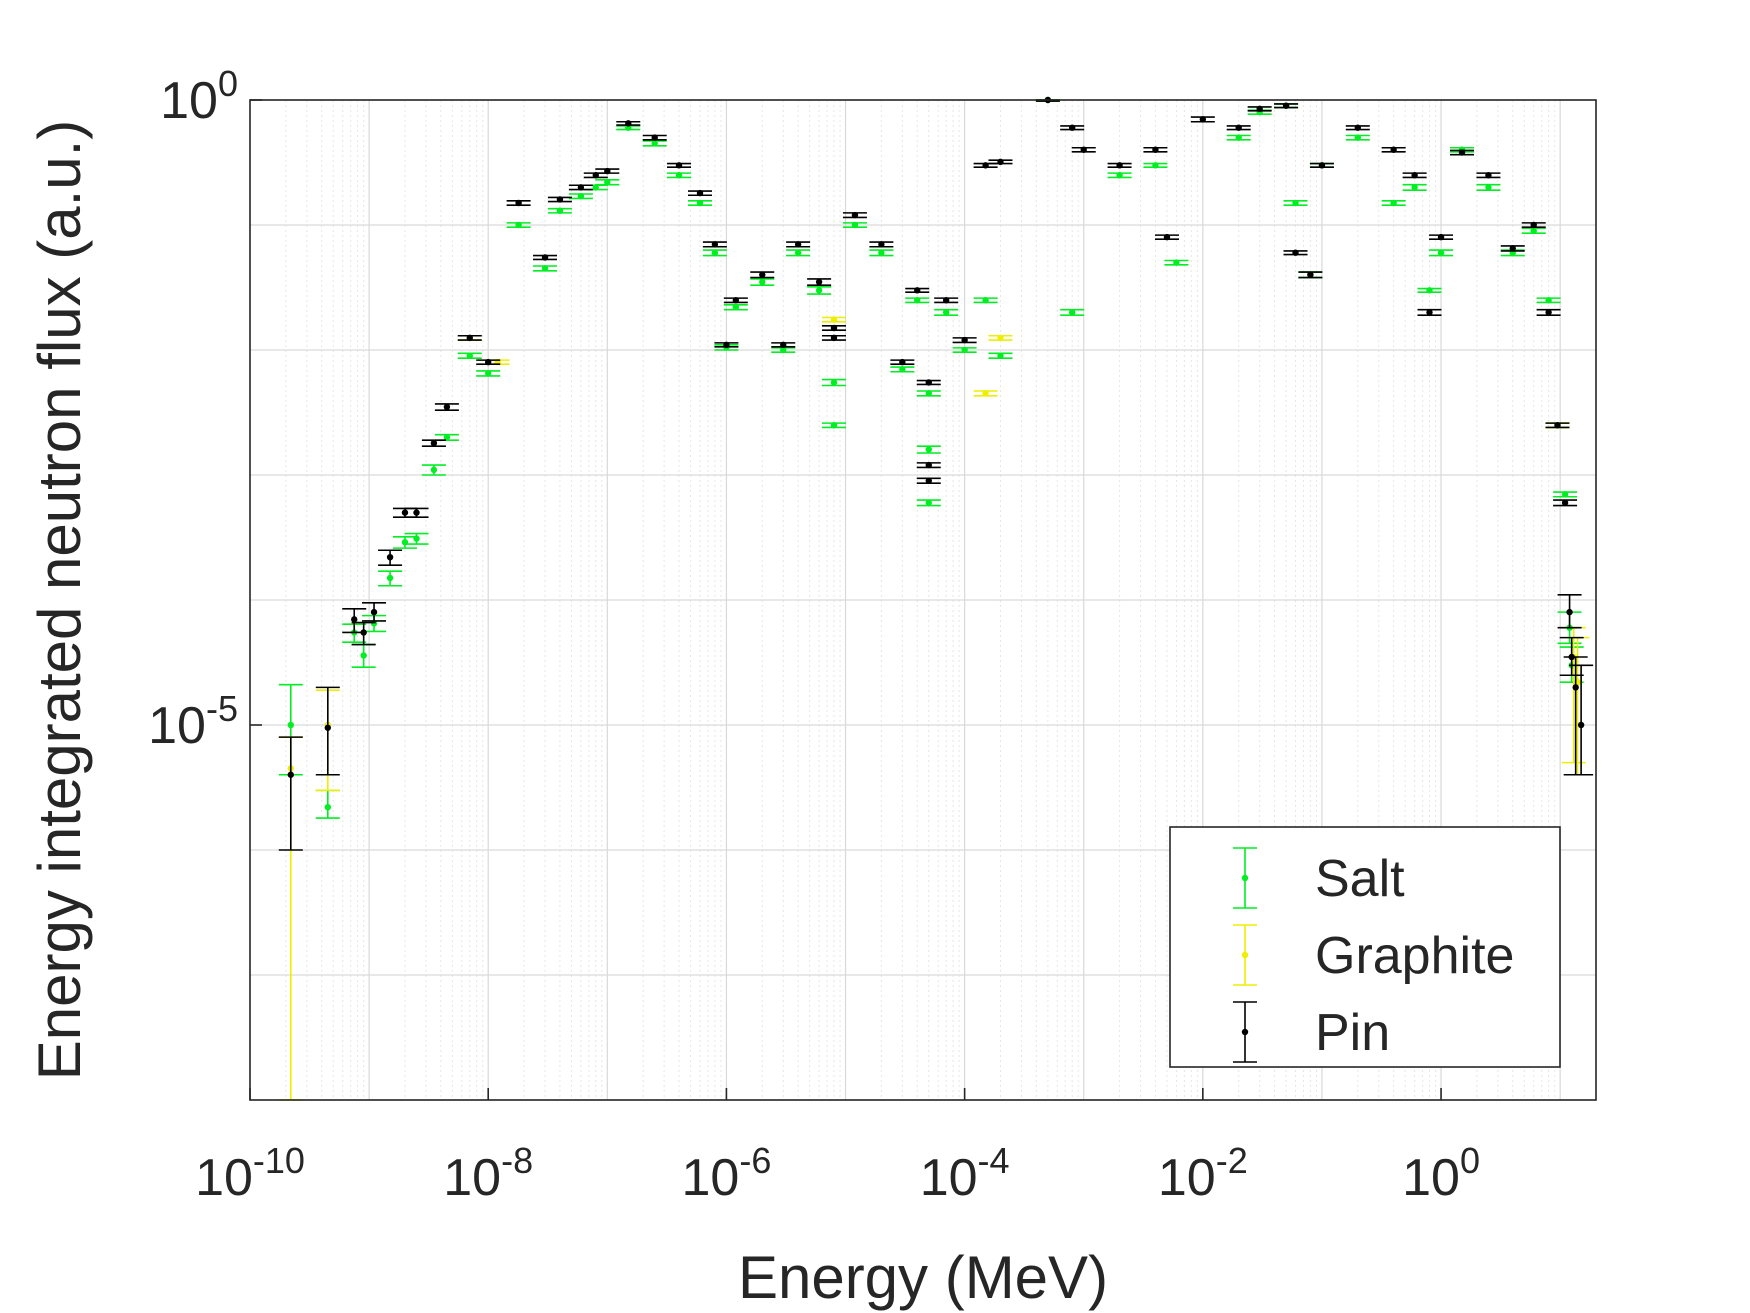 This screenshot has width=1750, height=1313. I want to click on x-tick-label: 10⁻⁶, so click(726, 1173).